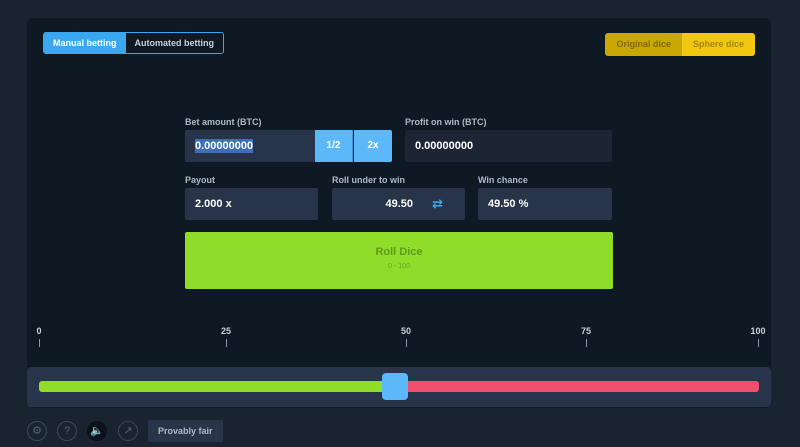 The image size is (800, 447). What do you see at coordinates (226, 331) in the screenshot?
I see `tick-label-25: 25` at bounding box center [226, 331].